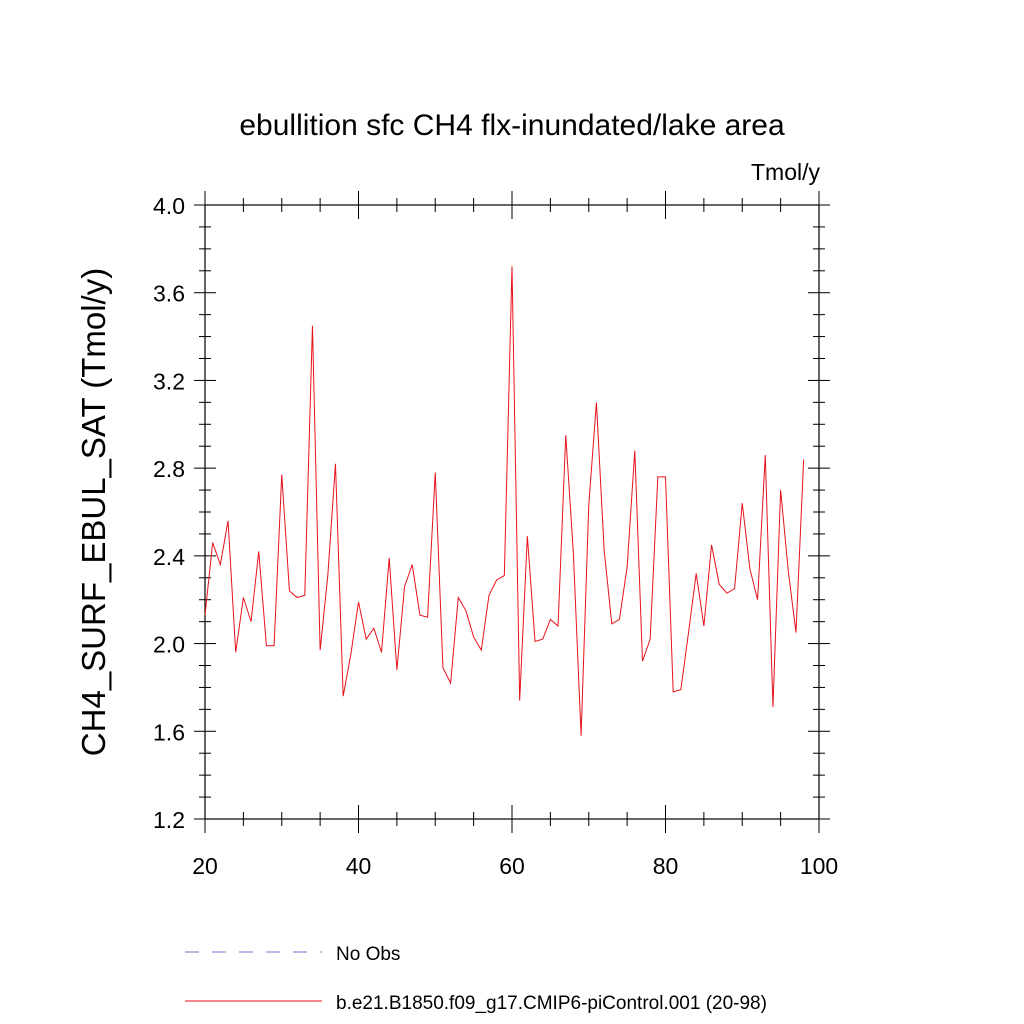  I want to click on y-tick-label: 2.0, so click(169, 645).